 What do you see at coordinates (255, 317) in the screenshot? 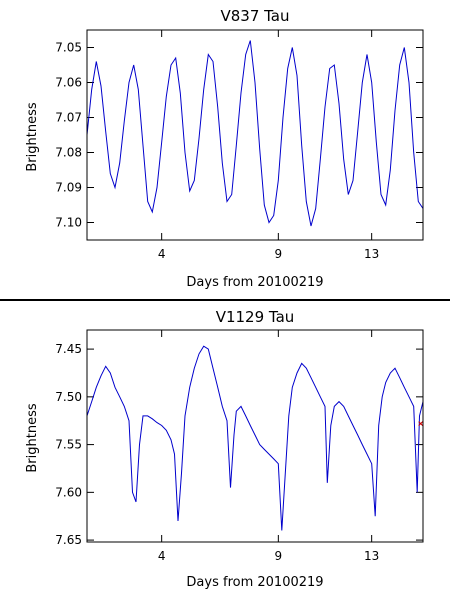
I see `chart-title: V1129 Tau` at bounding box center [255, 317].